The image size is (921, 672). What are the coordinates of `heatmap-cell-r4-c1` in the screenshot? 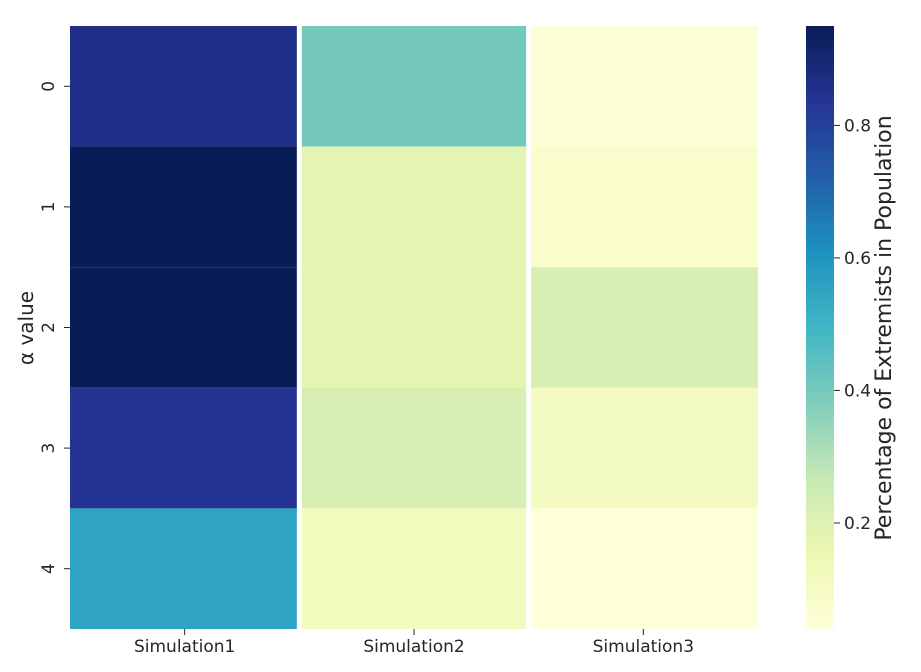 It's located at (414, 568).